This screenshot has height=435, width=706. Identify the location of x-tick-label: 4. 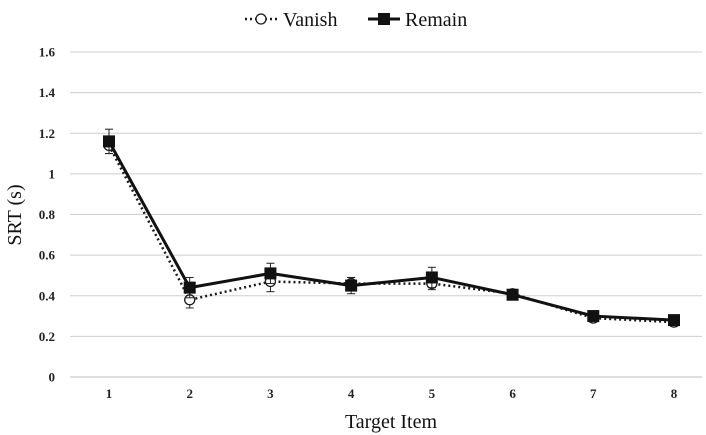
(351, 393).